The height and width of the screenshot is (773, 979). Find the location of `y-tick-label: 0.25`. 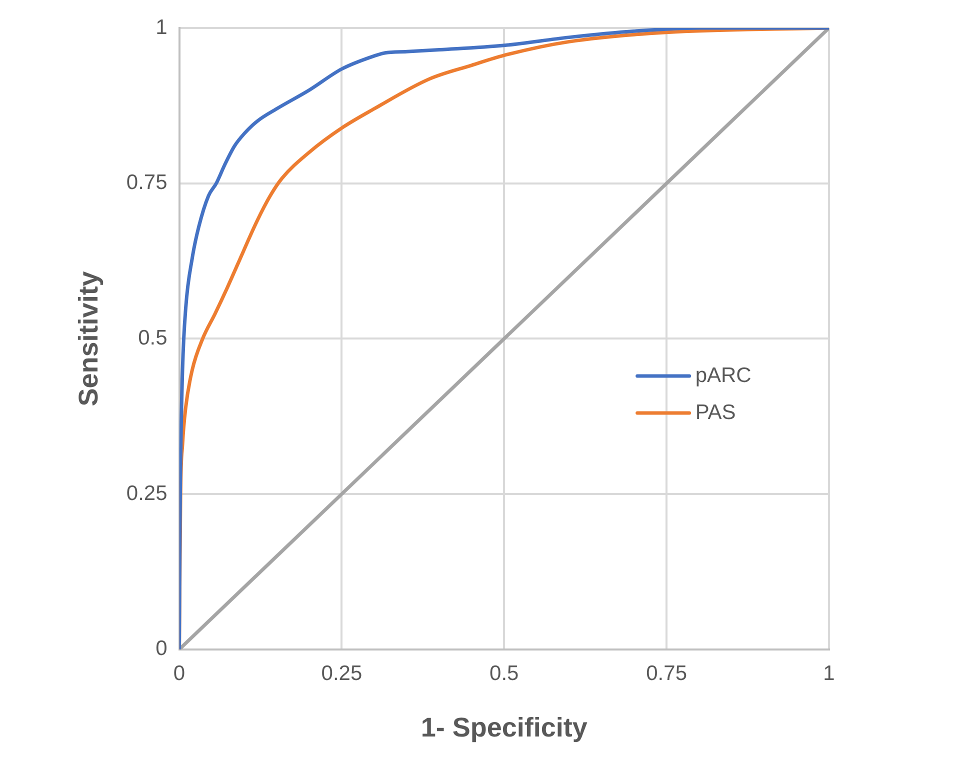

y-tick-label: 0.25 is located at coordinates (147, 493).